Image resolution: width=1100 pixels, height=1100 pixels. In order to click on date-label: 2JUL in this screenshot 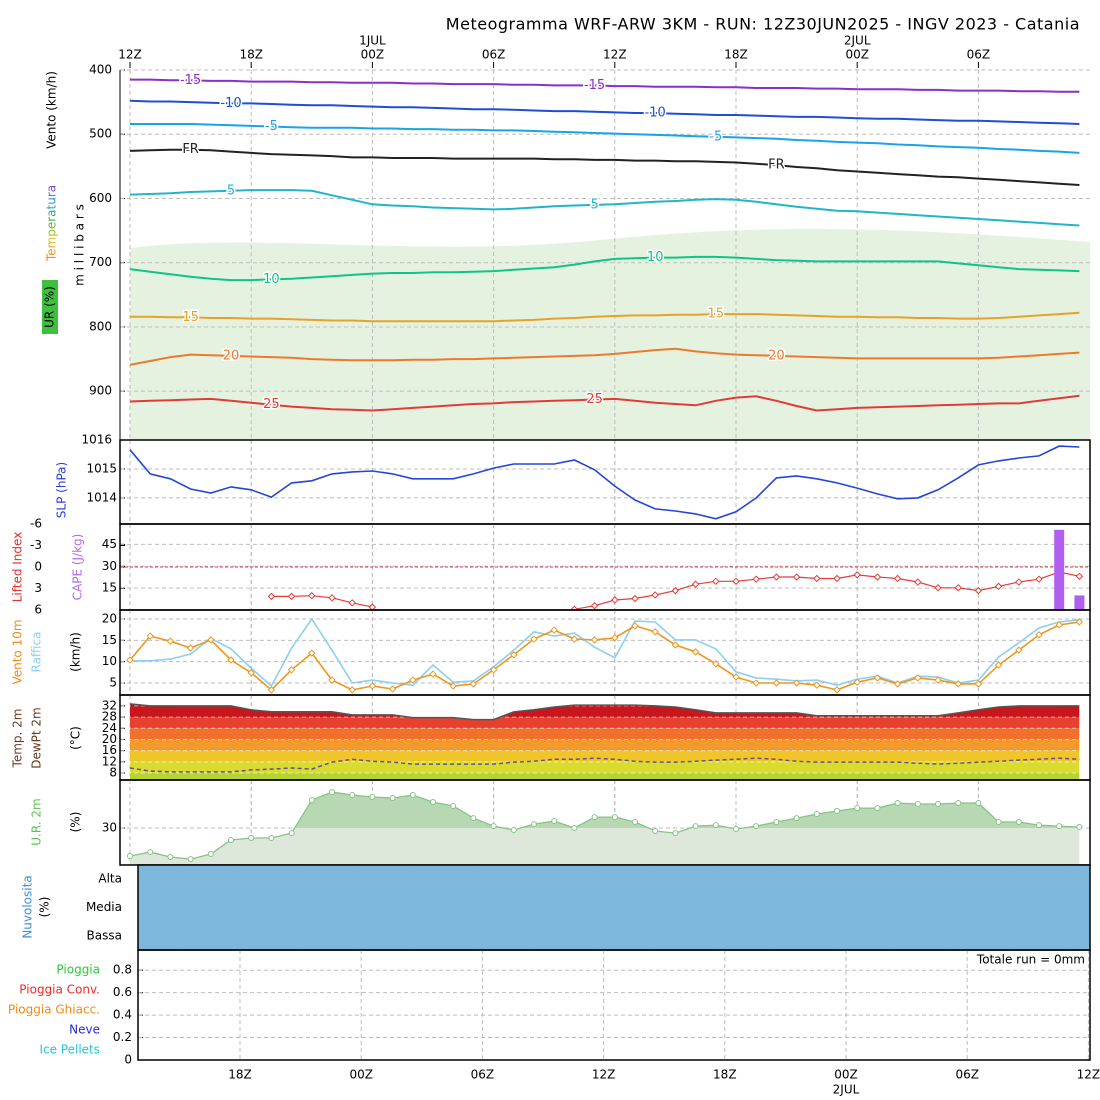, I will do `click(846, 1090)`.